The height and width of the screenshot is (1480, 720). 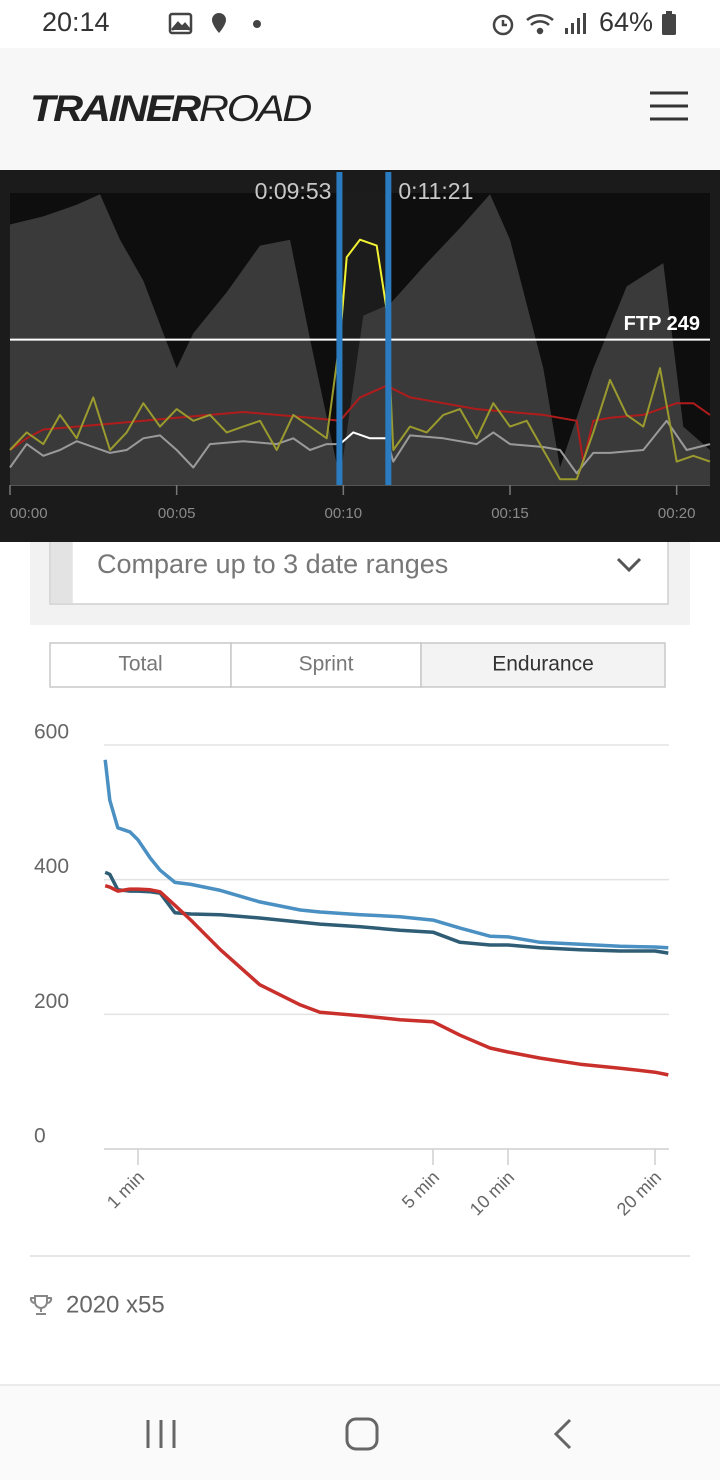 I want to click on selection-time: 0:11:21, so click(x=435, y=191).